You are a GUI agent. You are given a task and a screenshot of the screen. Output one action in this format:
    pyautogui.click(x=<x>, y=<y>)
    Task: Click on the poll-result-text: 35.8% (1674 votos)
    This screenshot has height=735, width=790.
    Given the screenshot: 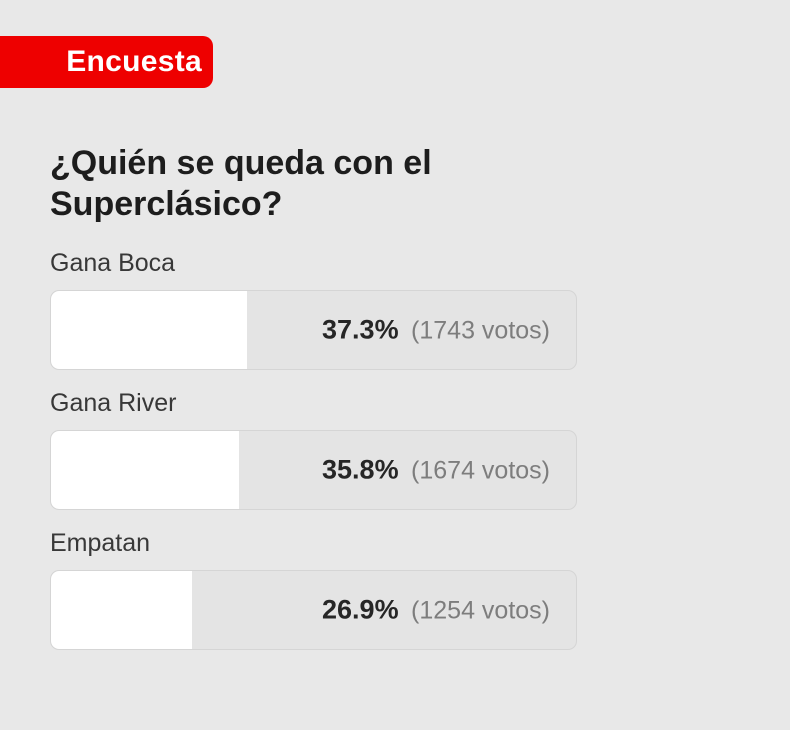 What is the action you would take?
    pyautogui.click(x=436, y=470)
    